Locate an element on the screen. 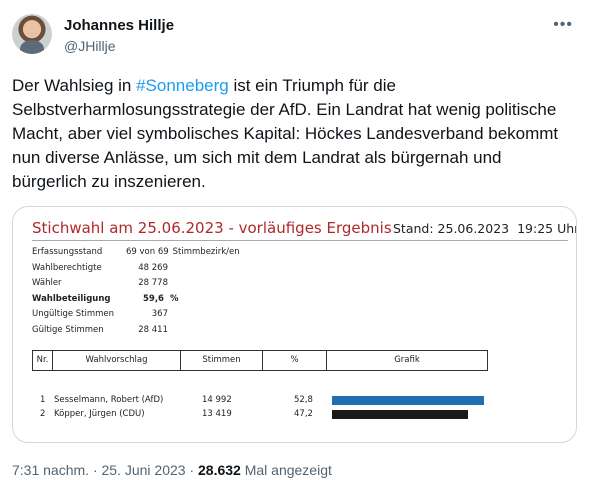  view-count: 28.632 is located at coordinates (219, 470).